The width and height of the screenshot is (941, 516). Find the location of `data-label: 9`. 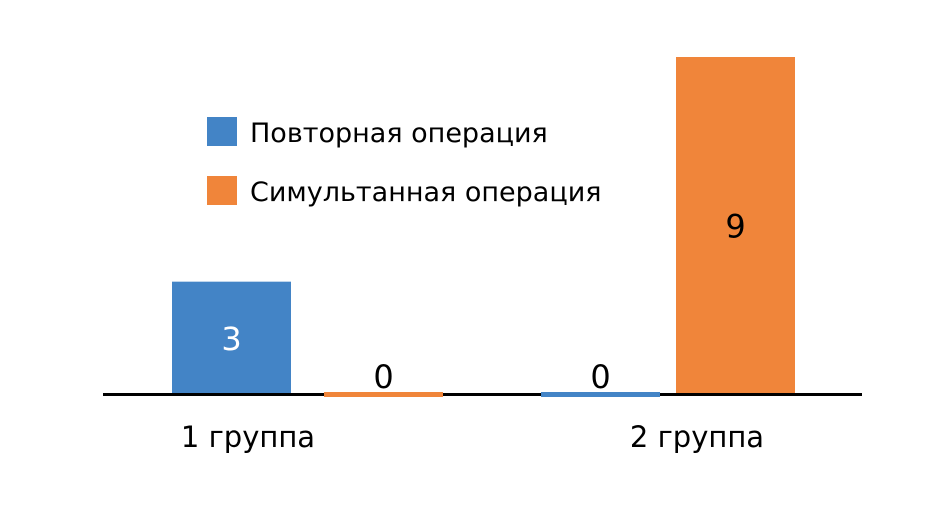

data-label: 9 is located at coordinates (735, 227).